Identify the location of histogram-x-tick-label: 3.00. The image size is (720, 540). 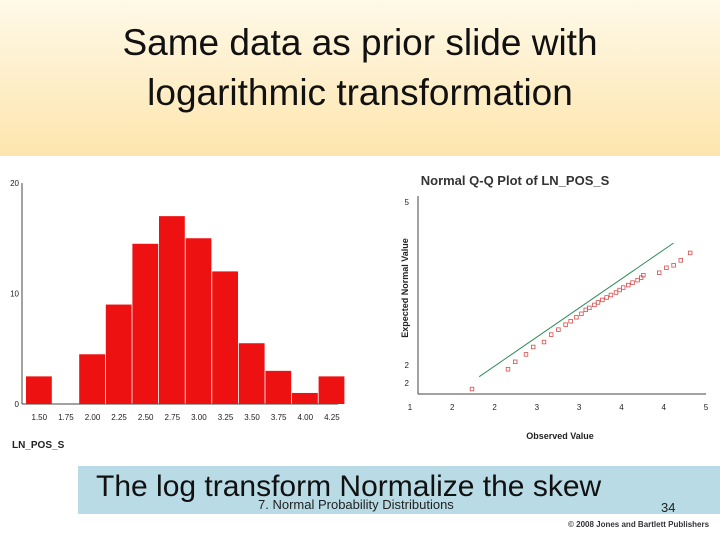
(199, 417).